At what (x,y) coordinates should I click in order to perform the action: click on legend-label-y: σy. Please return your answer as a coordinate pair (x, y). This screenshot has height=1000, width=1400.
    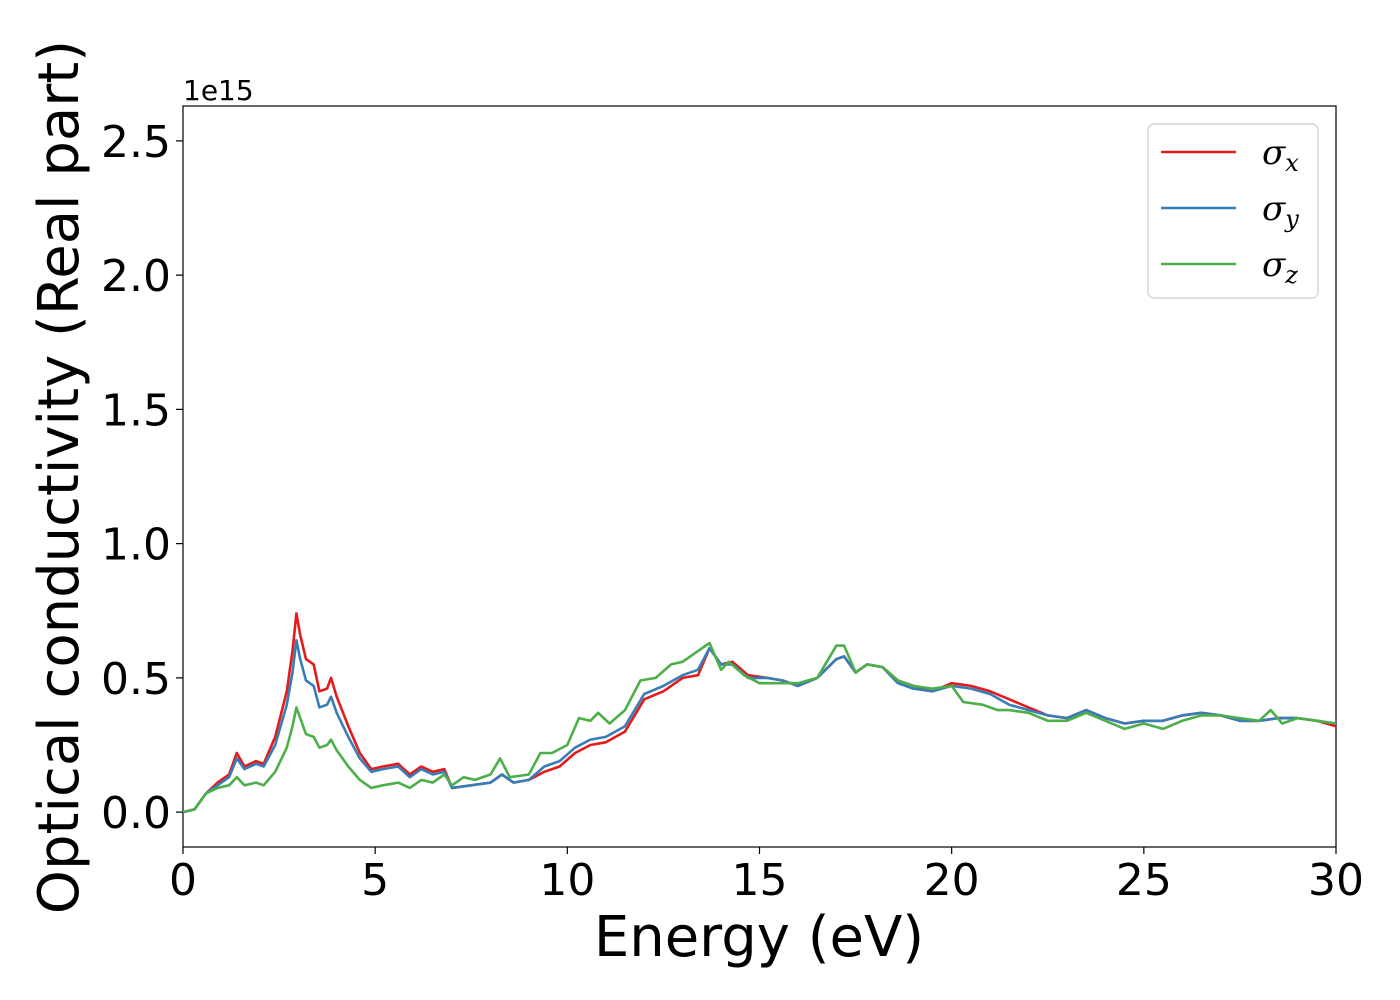
    Looking at the image, I should click on (1280, 211).